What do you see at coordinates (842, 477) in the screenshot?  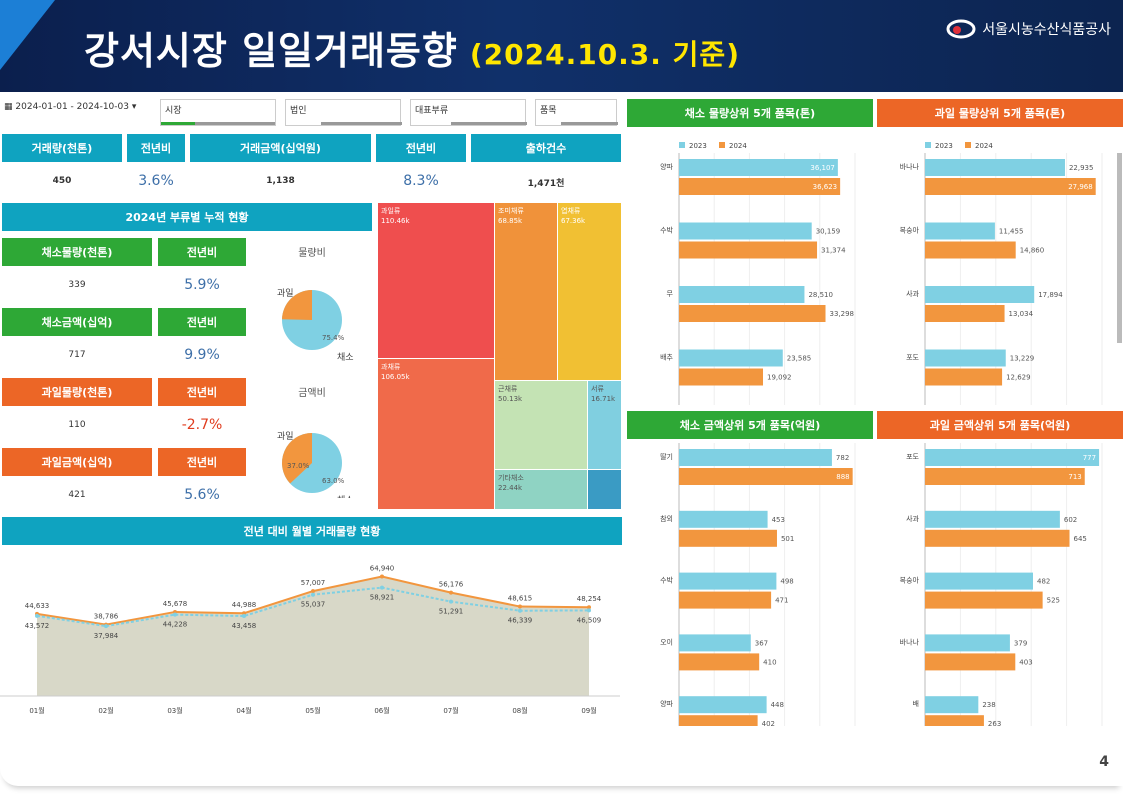 I see `bar-value-label: 888` at bounding box center [842, 477].